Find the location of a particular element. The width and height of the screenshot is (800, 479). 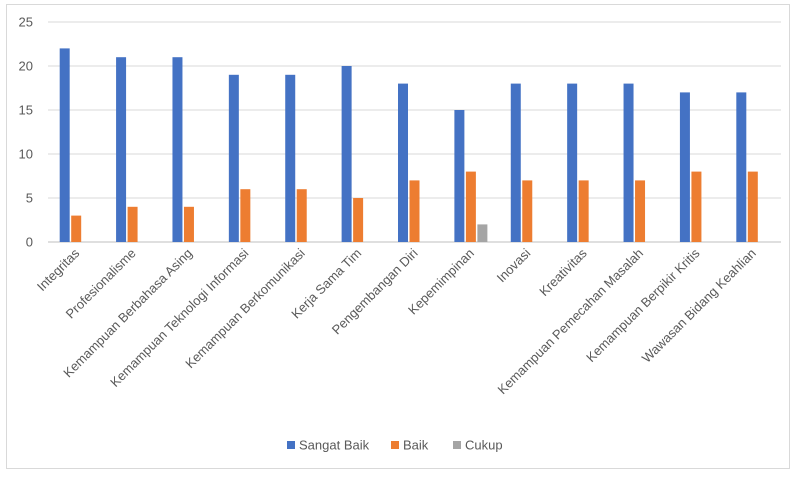

y-axis: 0 5 10 15 20 25 is located at coordinates (26, 132).